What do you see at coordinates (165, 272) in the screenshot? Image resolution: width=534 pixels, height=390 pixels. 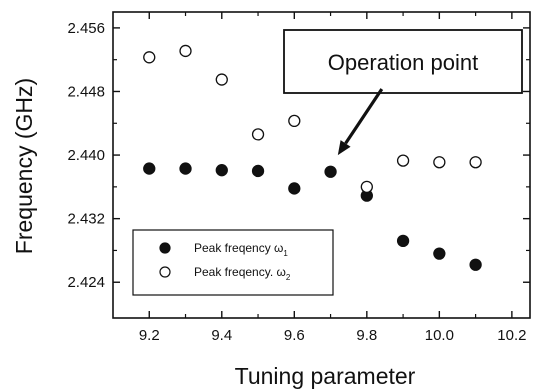 I see `legend-marker-omega2` at bounding box center [165, 272].